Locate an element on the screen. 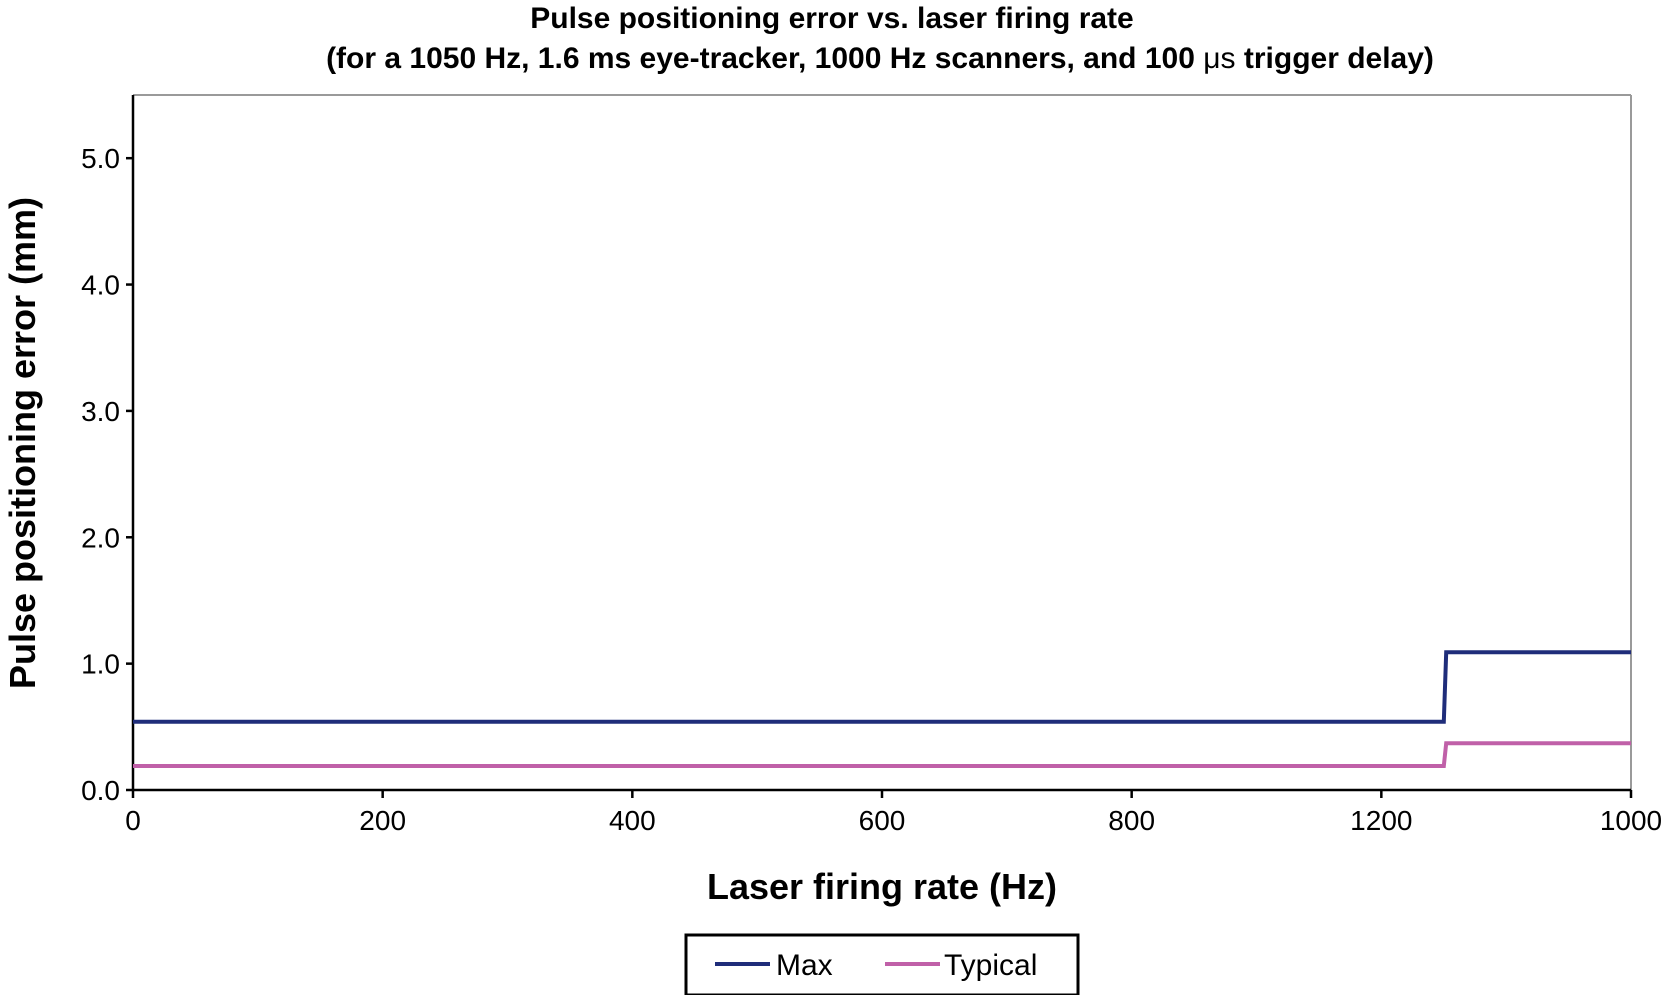  y-axis-ticks: 0.0 1.0 2.0 3.0 4.0 5.0 is located at coordinates (107, 474).